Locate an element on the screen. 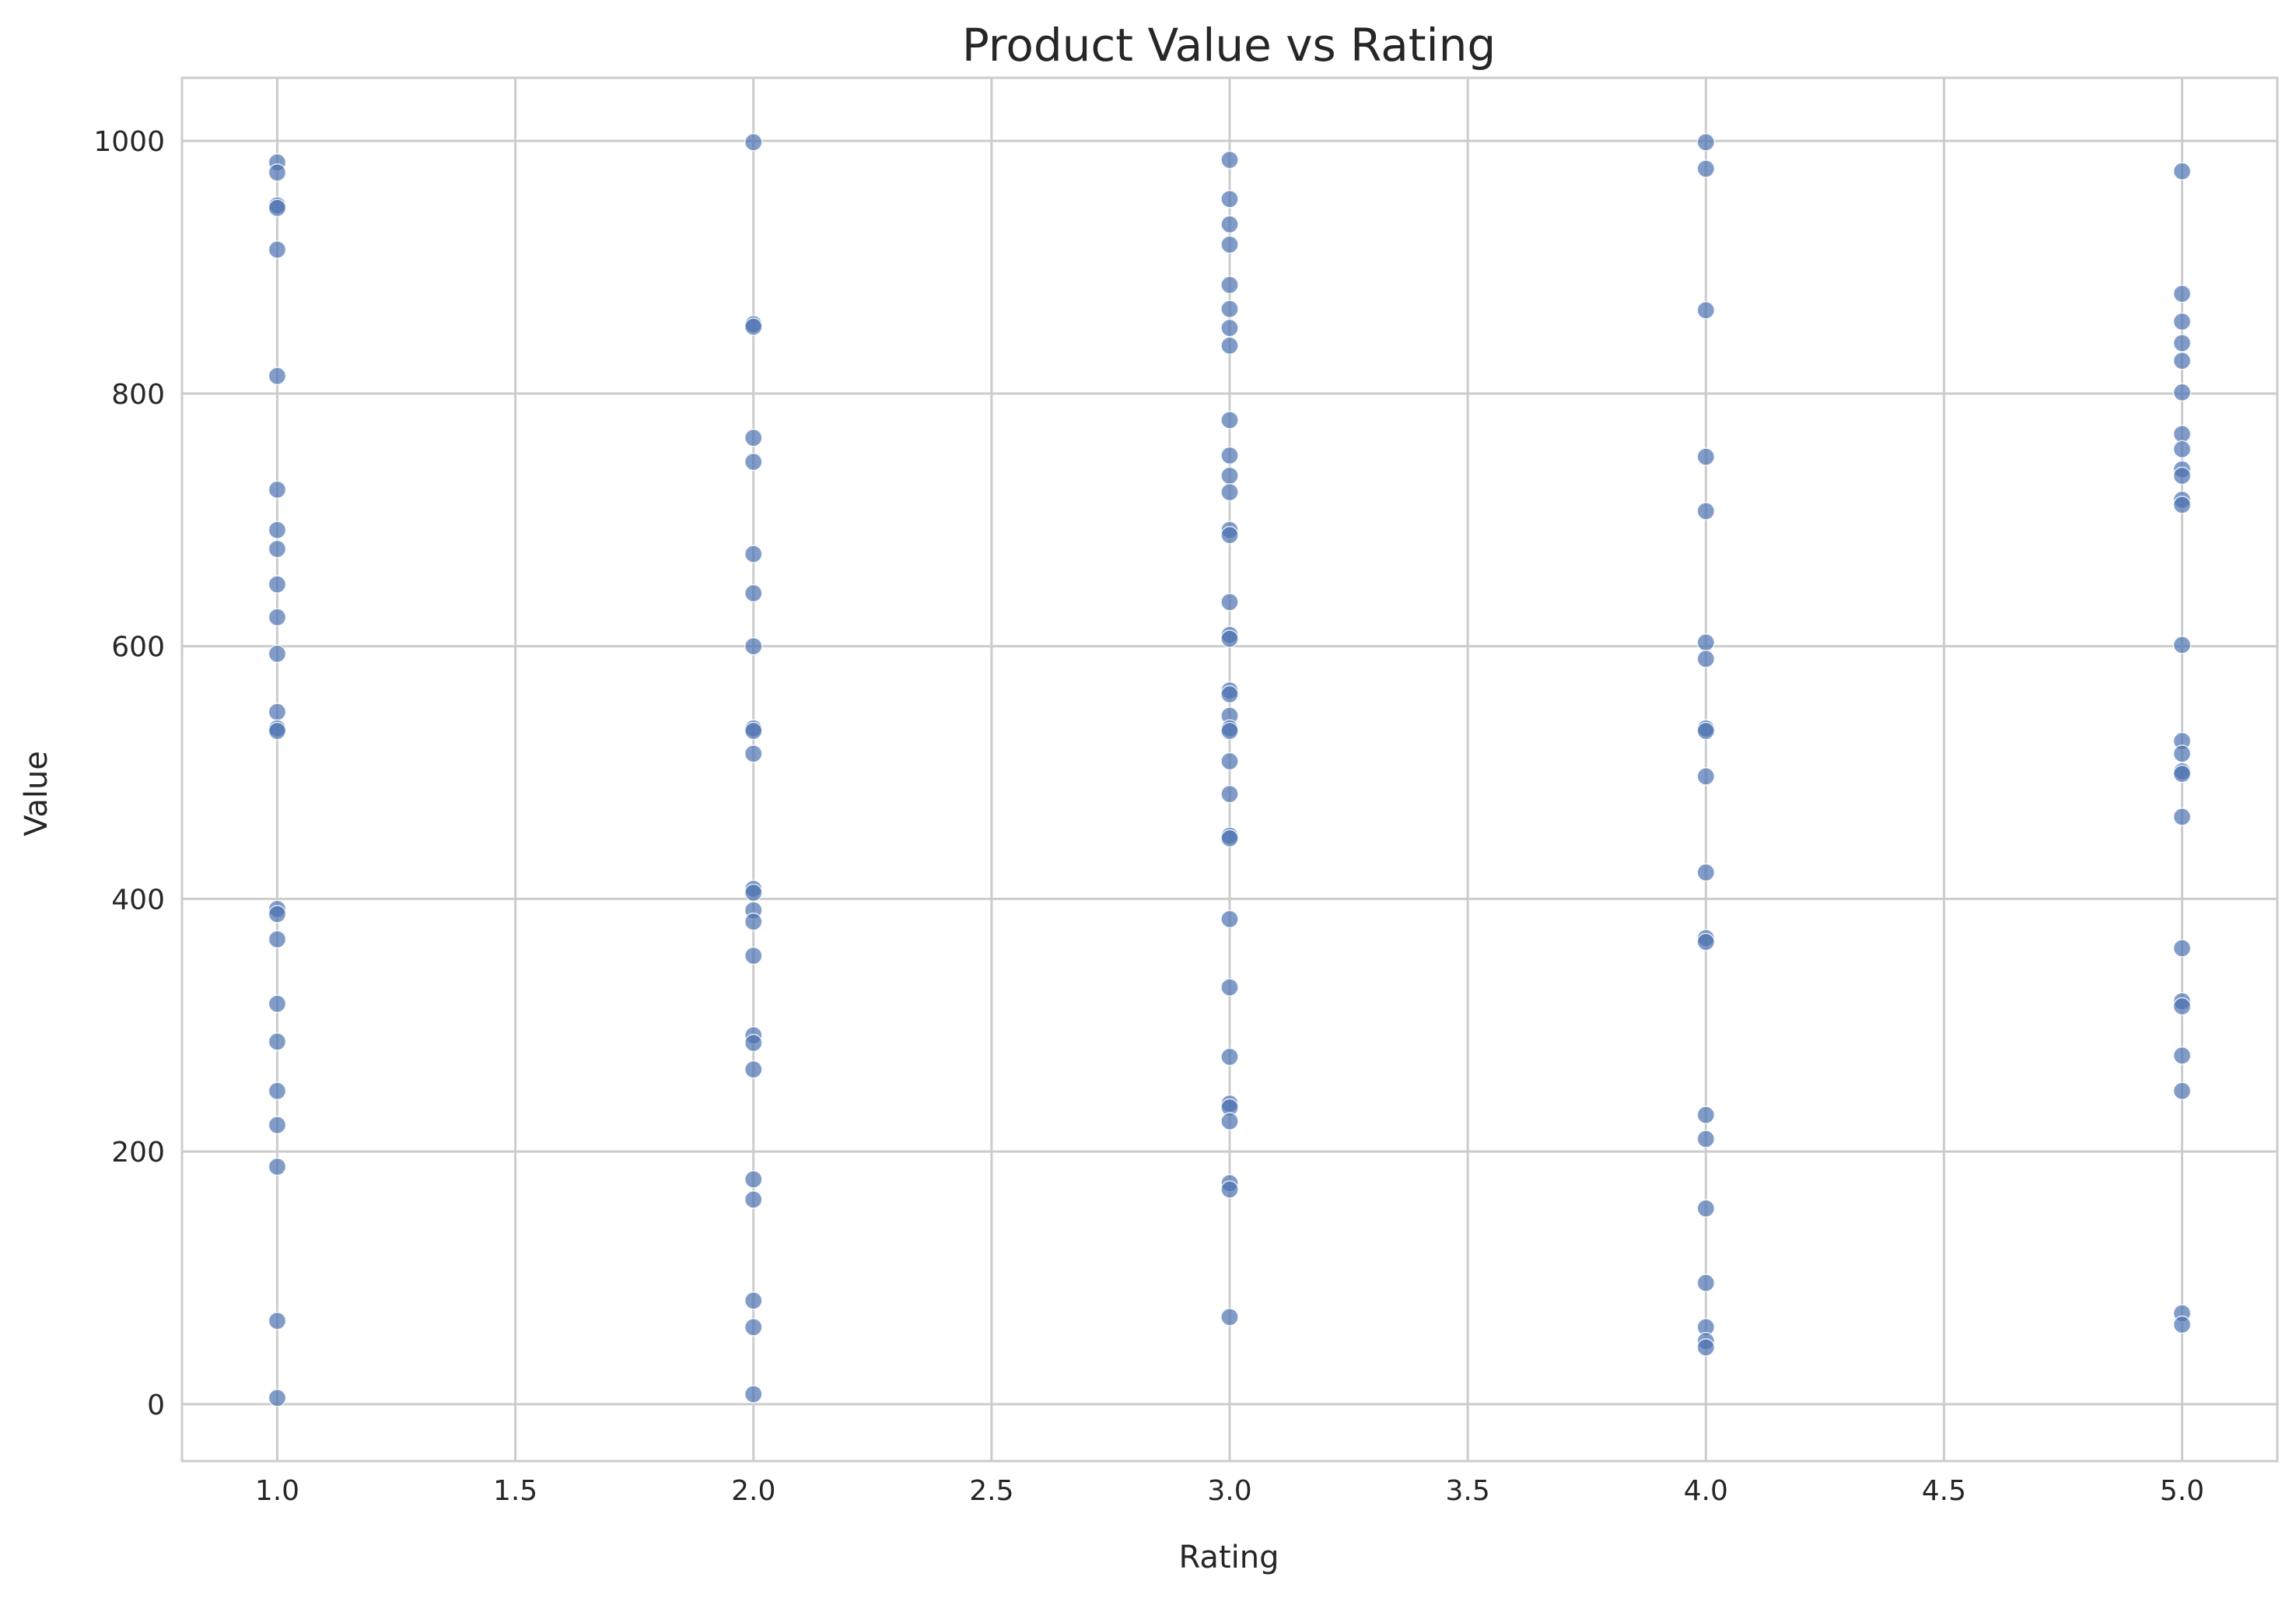 The width and height of the screenshot is (2296, 1598). y-tick-labels: 0 200 400 600 800 1000 is located at coordinates (129, 773).